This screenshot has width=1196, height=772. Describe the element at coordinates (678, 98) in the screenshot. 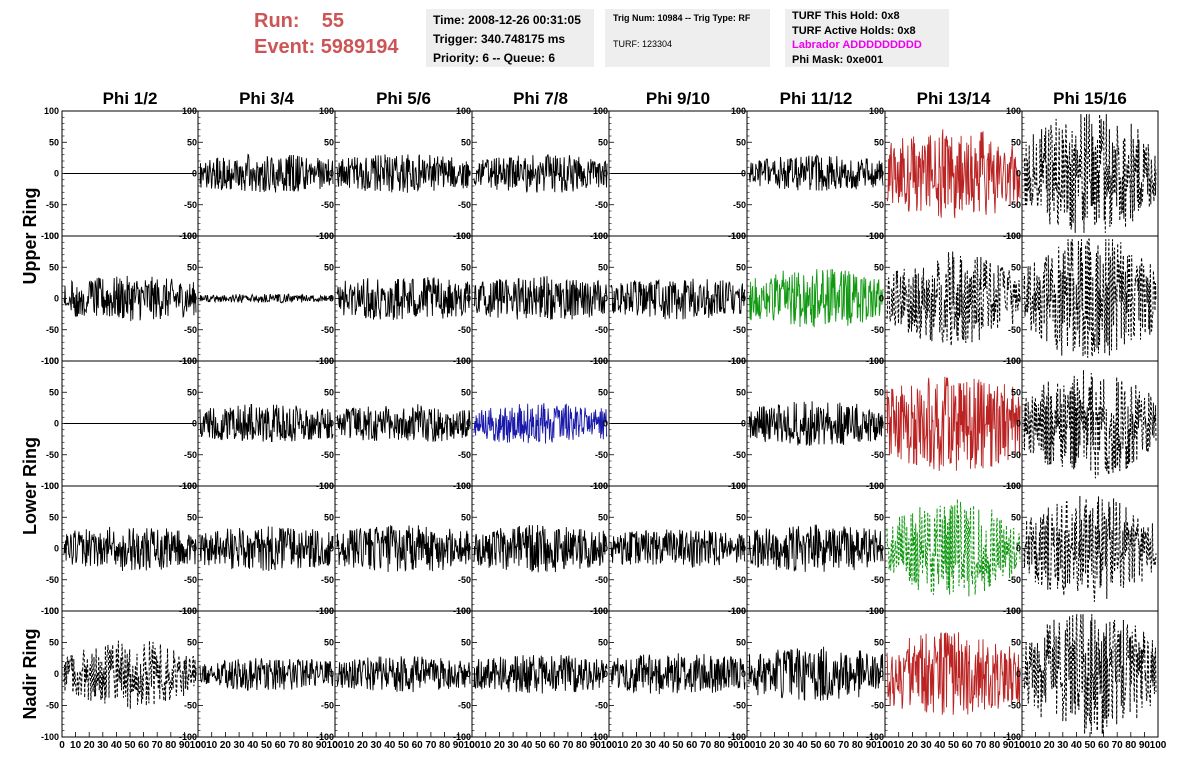

I see `column-title: Phi 9/10` at that location.